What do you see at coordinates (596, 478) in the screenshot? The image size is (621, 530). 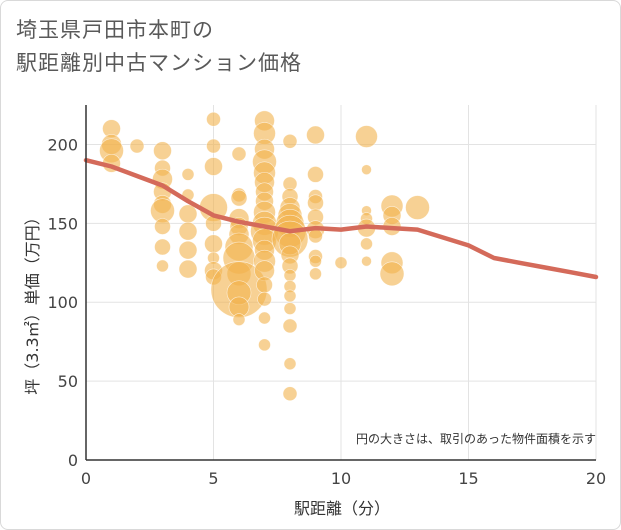 I see `x-tick-label: 20` at bounding box center [596, 478].